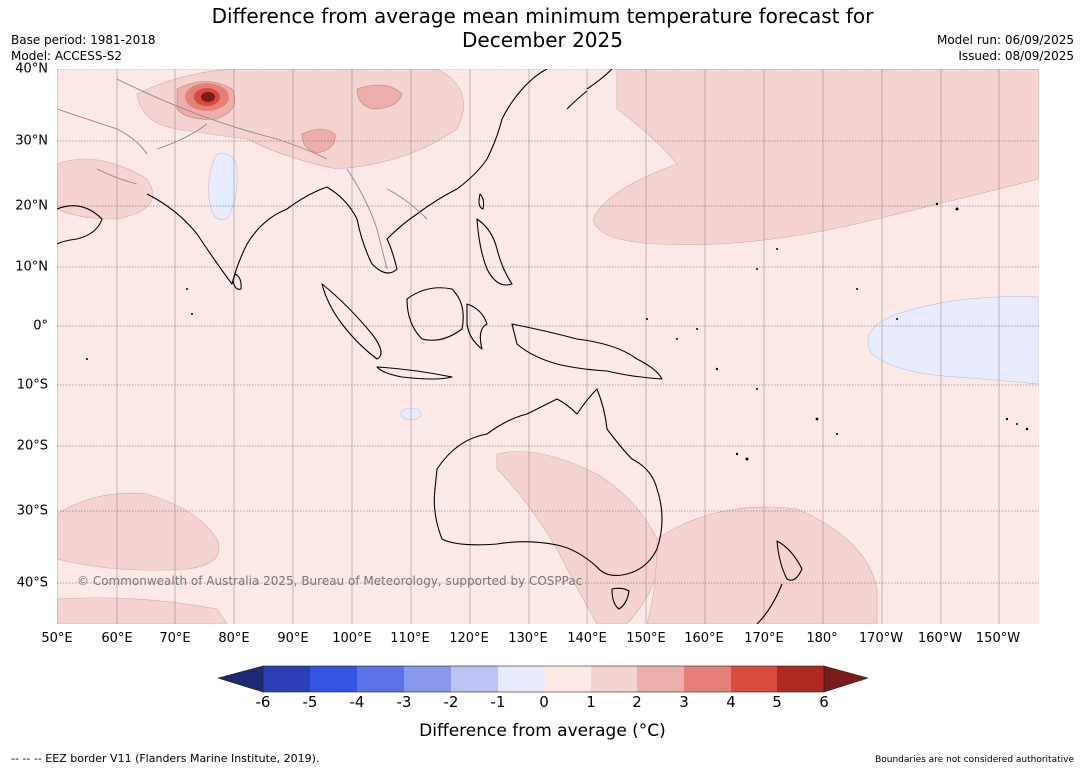  What do you see at coordinates (117, 638) in the screenshot?
I see `lon-label: 60°E` at bounding box center [117, 638].